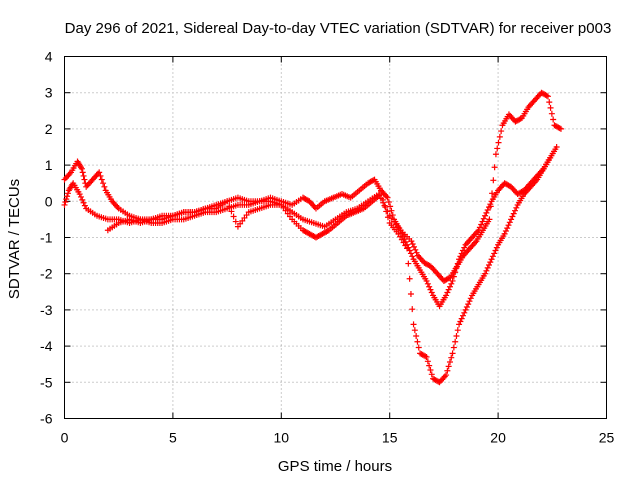 The image size is (640, 480). What do you see at coordinates (173, 438) in the screenshot?
I see `x-tick-label: 5` at bounding box center [173, 438].